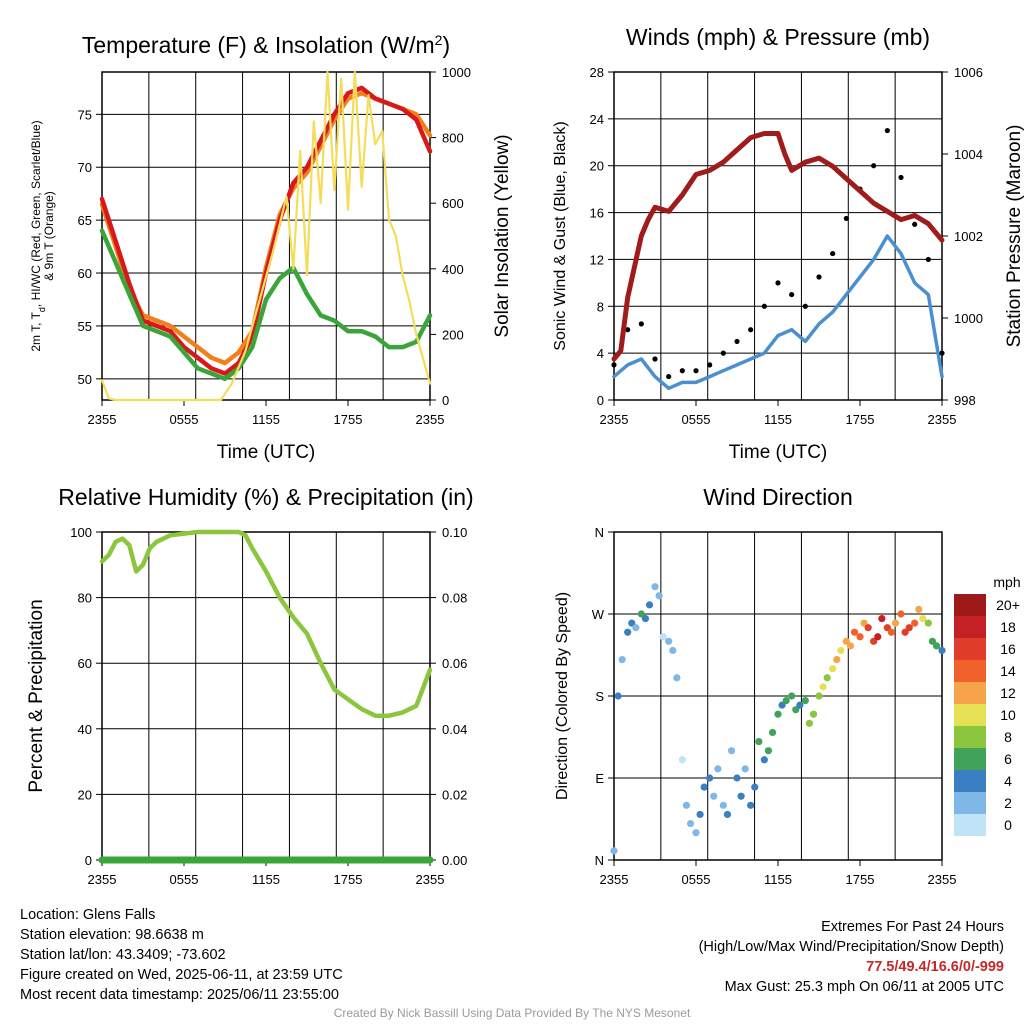 Image resolution: width=1024 pixels, height=1024 pixels. I want to click on y-axis-label-group: Direction (Colored By Speed), so click(562, 696).